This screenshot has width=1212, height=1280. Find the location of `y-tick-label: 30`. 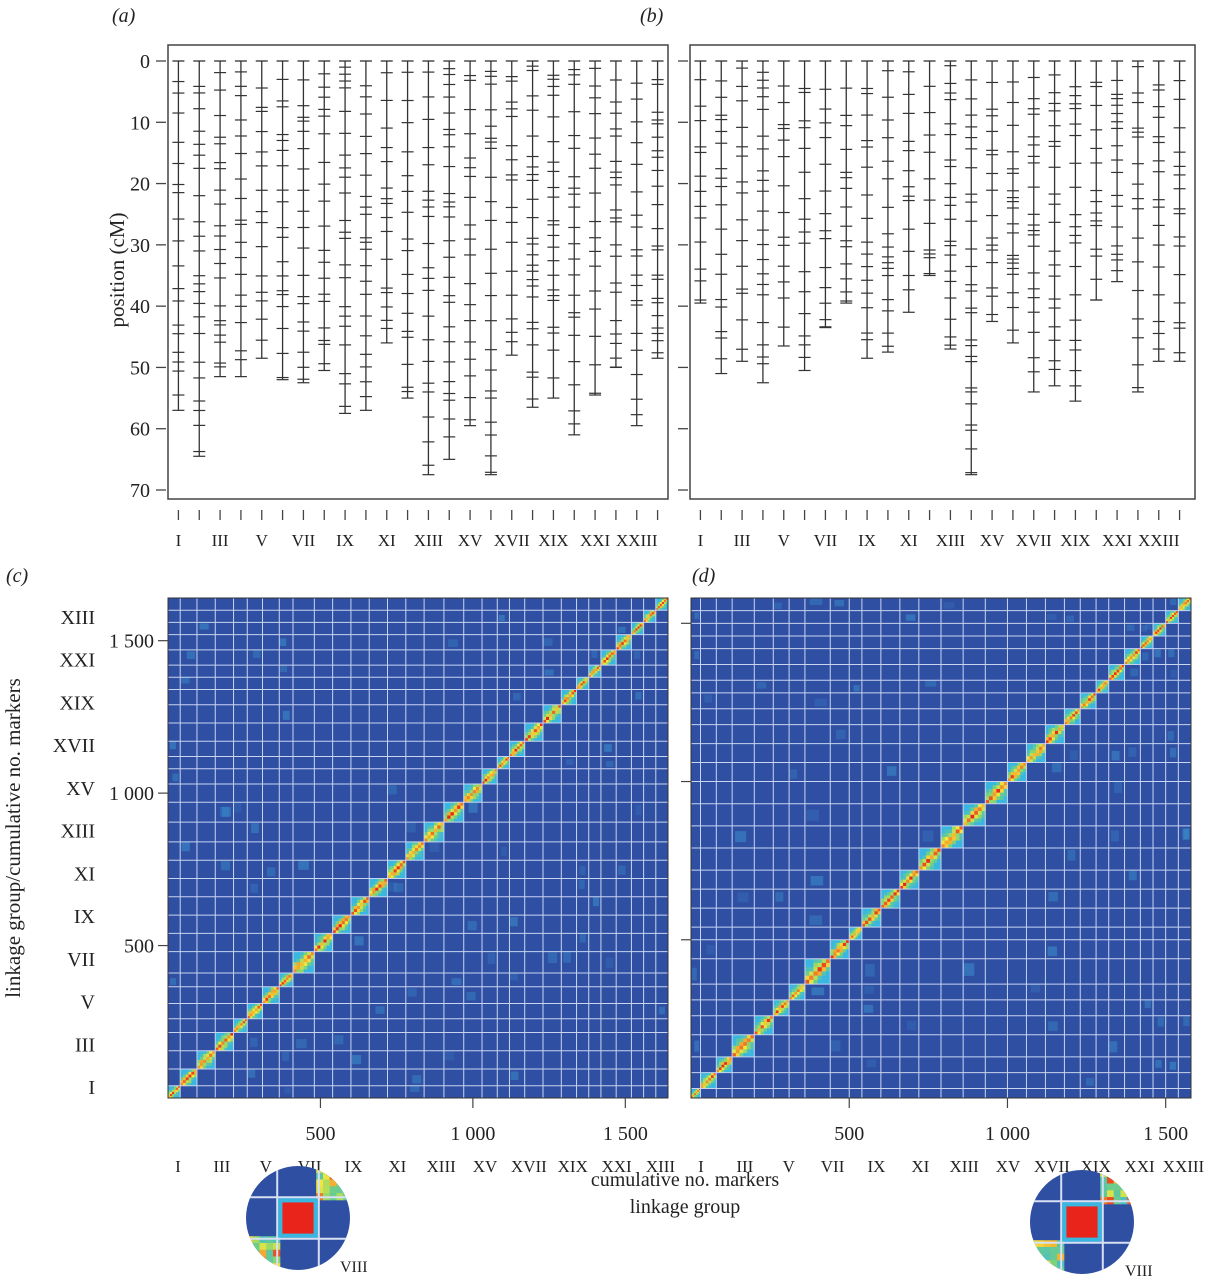

y-tick-label: 30 is located at coordinates (140, 246).